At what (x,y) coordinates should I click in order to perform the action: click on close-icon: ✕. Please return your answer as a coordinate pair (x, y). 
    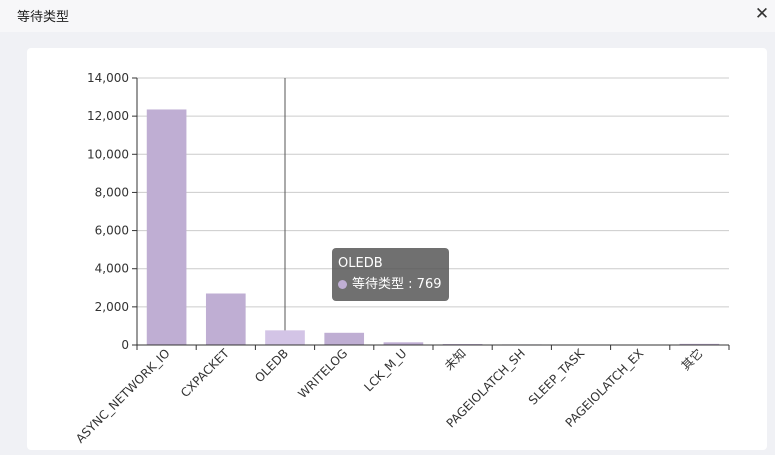
    Looking at the image, I should click on (762, 14).